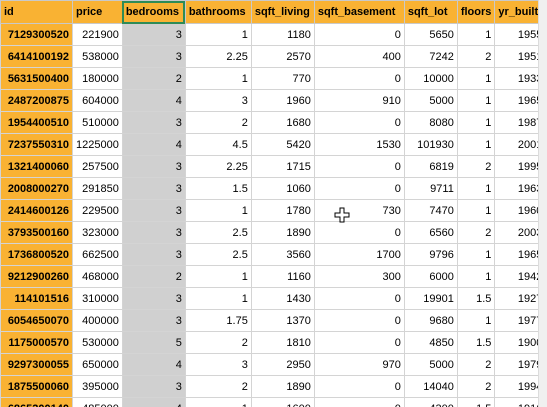  Describe the element at coordinates (359, 210) in the screenshot. I see `cell-sqft-basement: 730` at that location.